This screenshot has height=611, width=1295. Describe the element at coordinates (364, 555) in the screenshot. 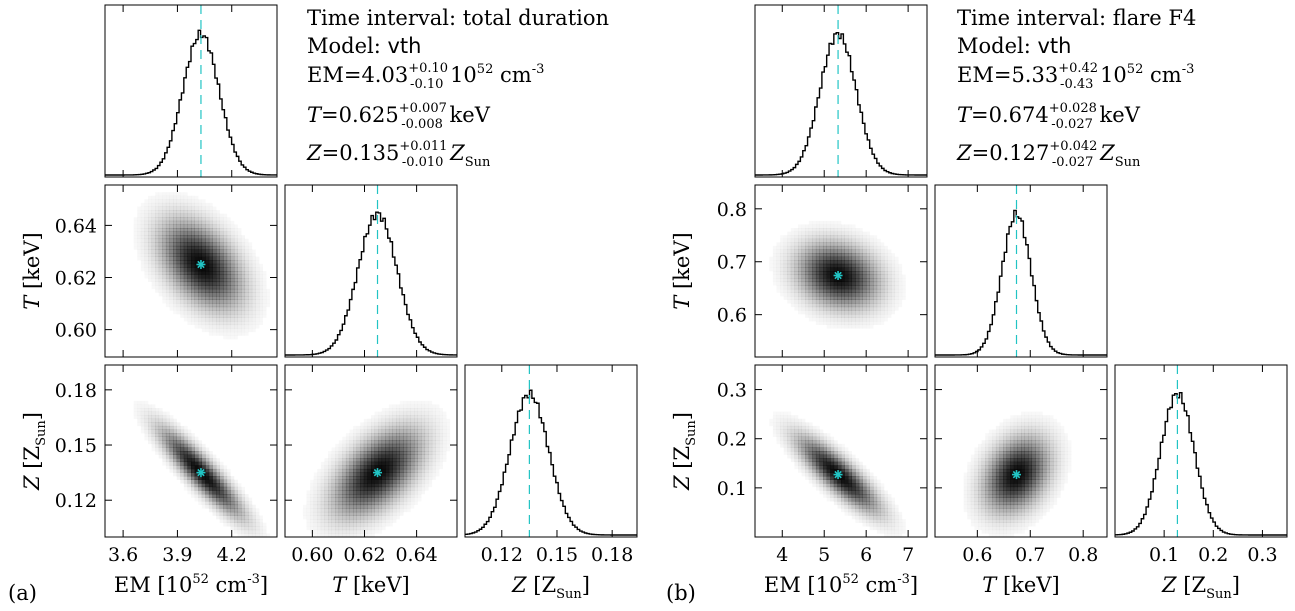

I see `x-tick-label: 0.62` at that location.